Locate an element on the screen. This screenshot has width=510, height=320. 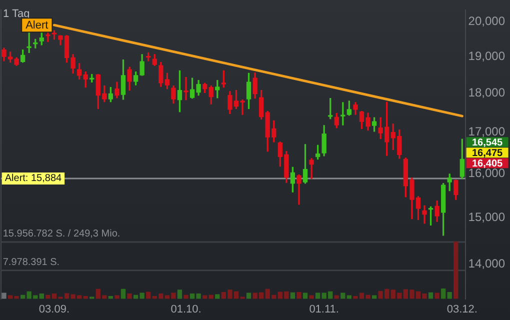
annotation: Alert is located at coordinates (37, 26).